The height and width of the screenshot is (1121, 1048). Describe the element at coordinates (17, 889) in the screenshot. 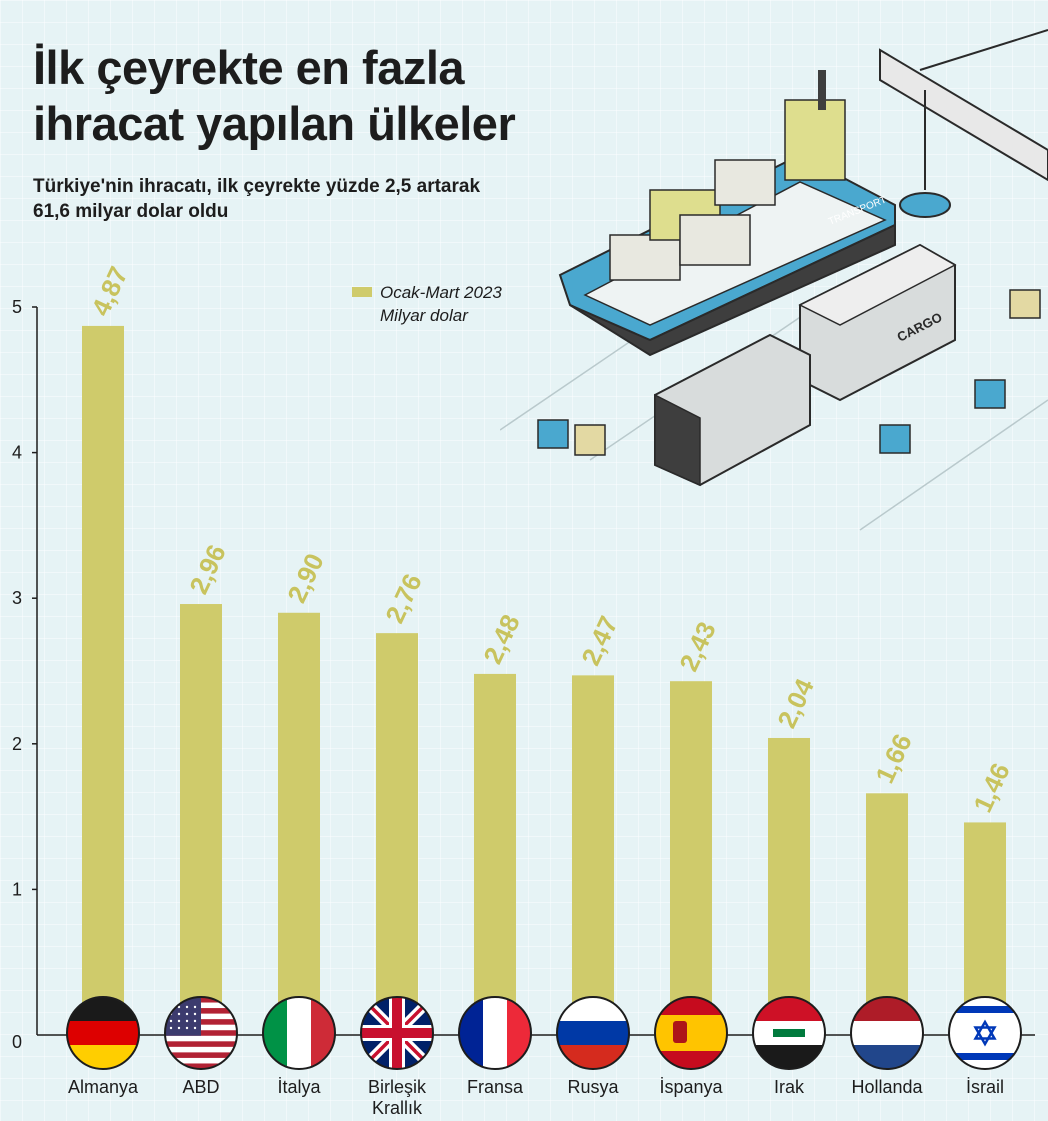

I see `y-tick-label: 1` at that location.